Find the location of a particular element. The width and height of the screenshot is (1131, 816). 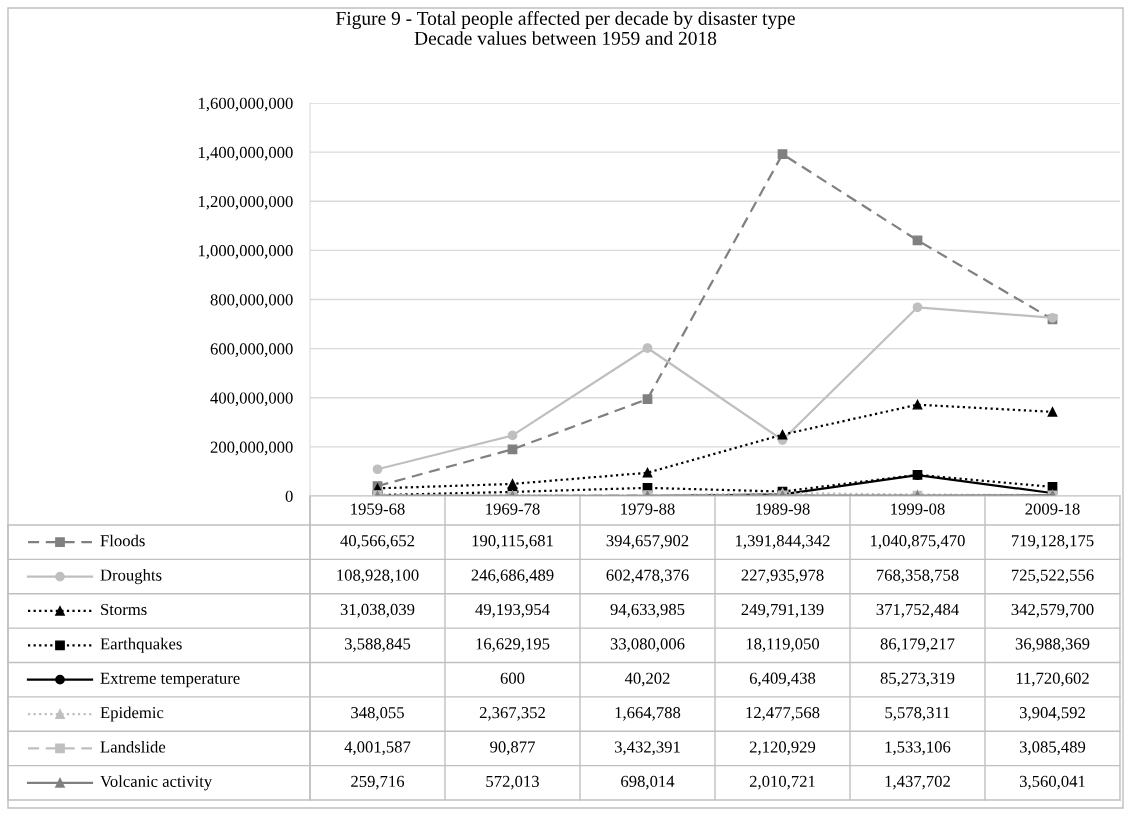

x-tick-label: 1969-78 is located at coordinates (513, 509).